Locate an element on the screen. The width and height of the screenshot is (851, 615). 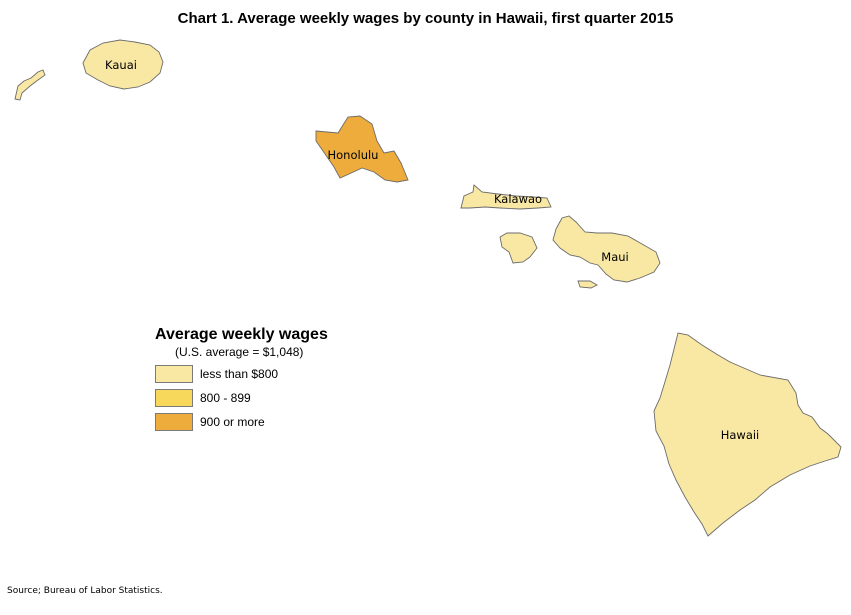
legend-title: Average weekly wages is located at coordinates (241, 334).